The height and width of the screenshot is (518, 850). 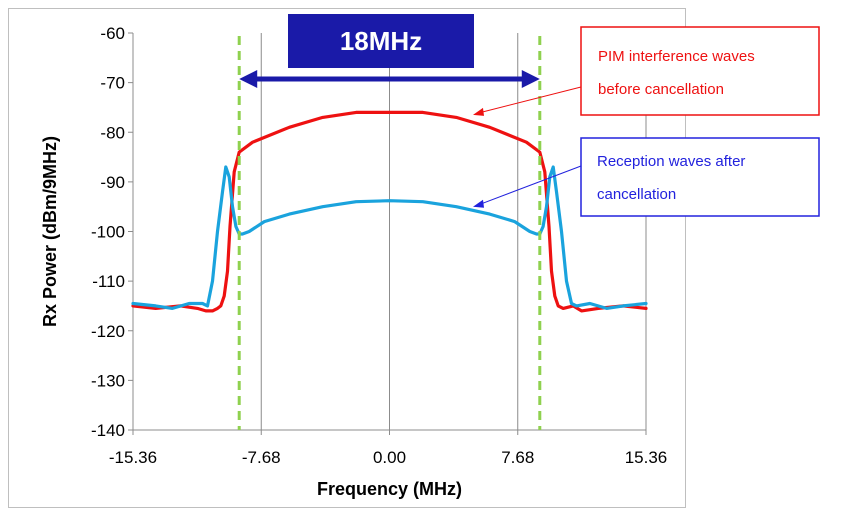 I want to click on callout-pim-leader, so click(x=530, y=100).